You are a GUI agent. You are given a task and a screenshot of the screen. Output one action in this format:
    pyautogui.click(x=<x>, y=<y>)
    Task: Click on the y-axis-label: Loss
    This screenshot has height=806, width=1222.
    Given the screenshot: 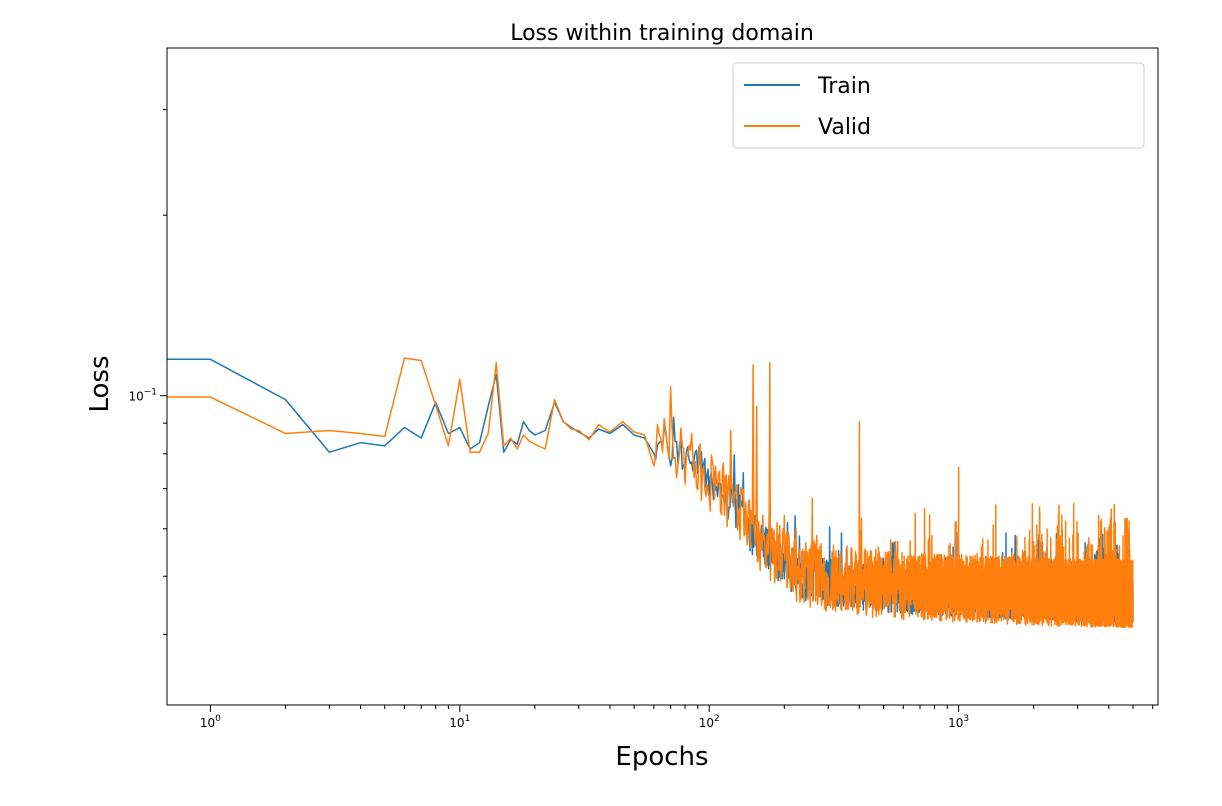 What is the action you would take?
    pyautogui.click(x=100, y=383)
    